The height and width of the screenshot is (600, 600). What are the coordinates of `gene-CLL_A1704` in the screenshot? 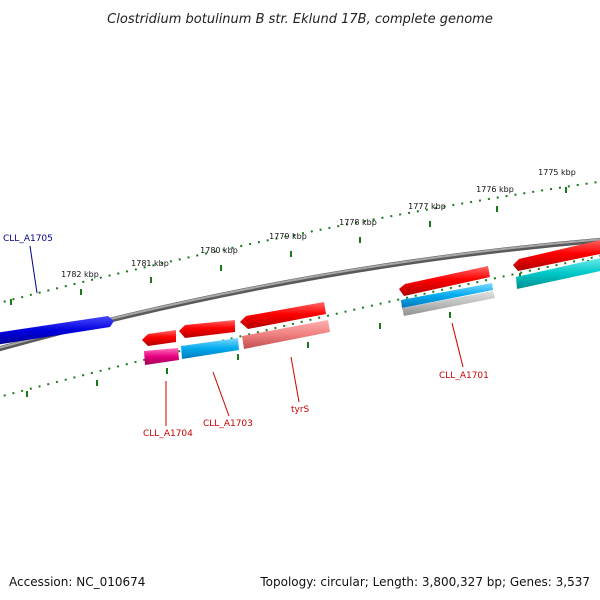 It's located at (161, 356).